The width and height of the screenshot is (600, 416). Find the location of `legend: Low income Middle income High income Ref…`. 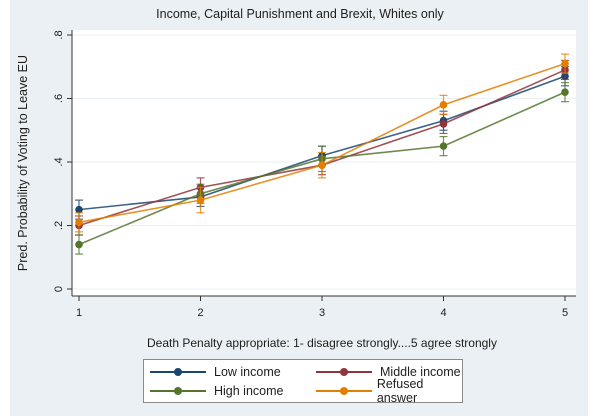

legend: Low income Middle income High income Ref… is located at coordinates (303, 382).